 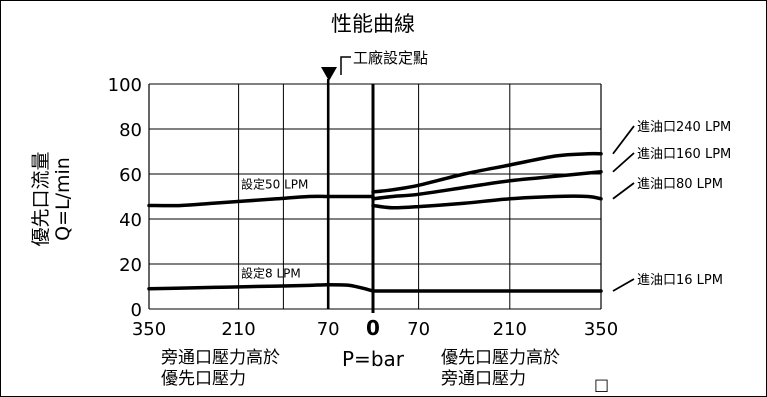 I want to click on x-tick-labels: 350 210 70 0 70 210 350, so click(x=375, y=328).